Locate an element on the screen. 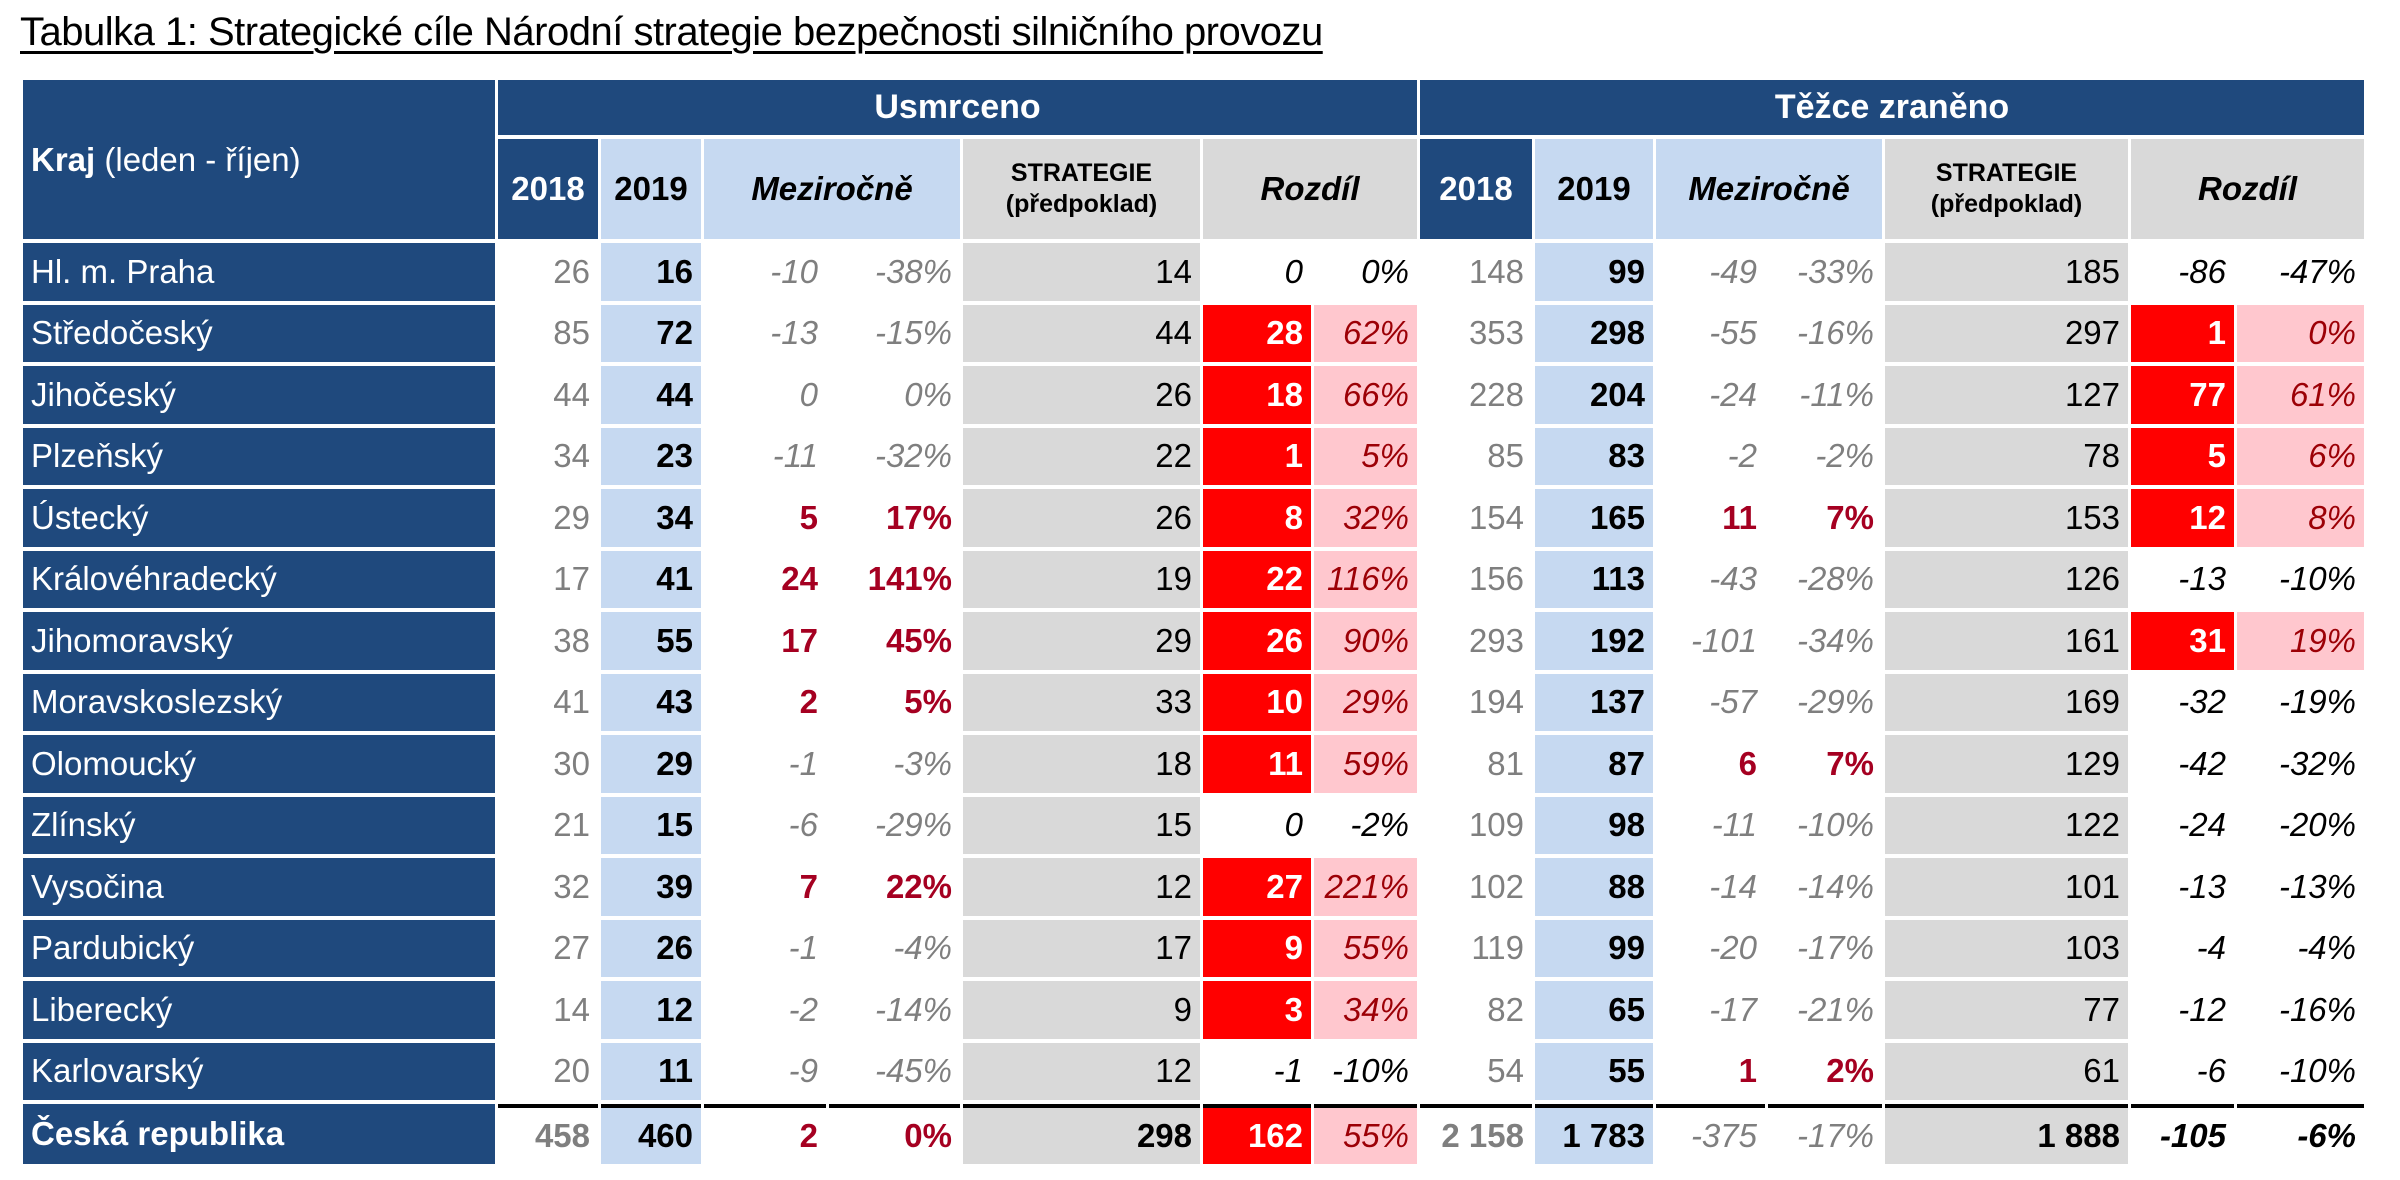 This screenshot has height=1180, width=2400. cell-2018: 81 is located at coordinates (1505, 763).